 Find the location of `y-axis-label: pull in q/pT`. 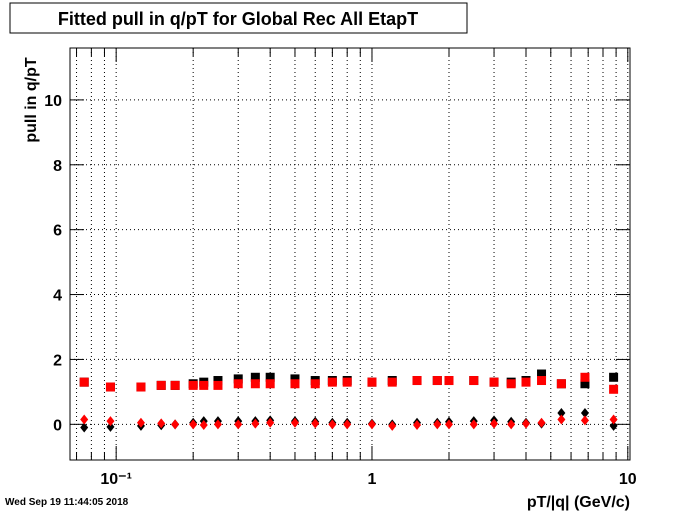

y-axis-label: pull in q/pT is located at coordinates (31, 100).